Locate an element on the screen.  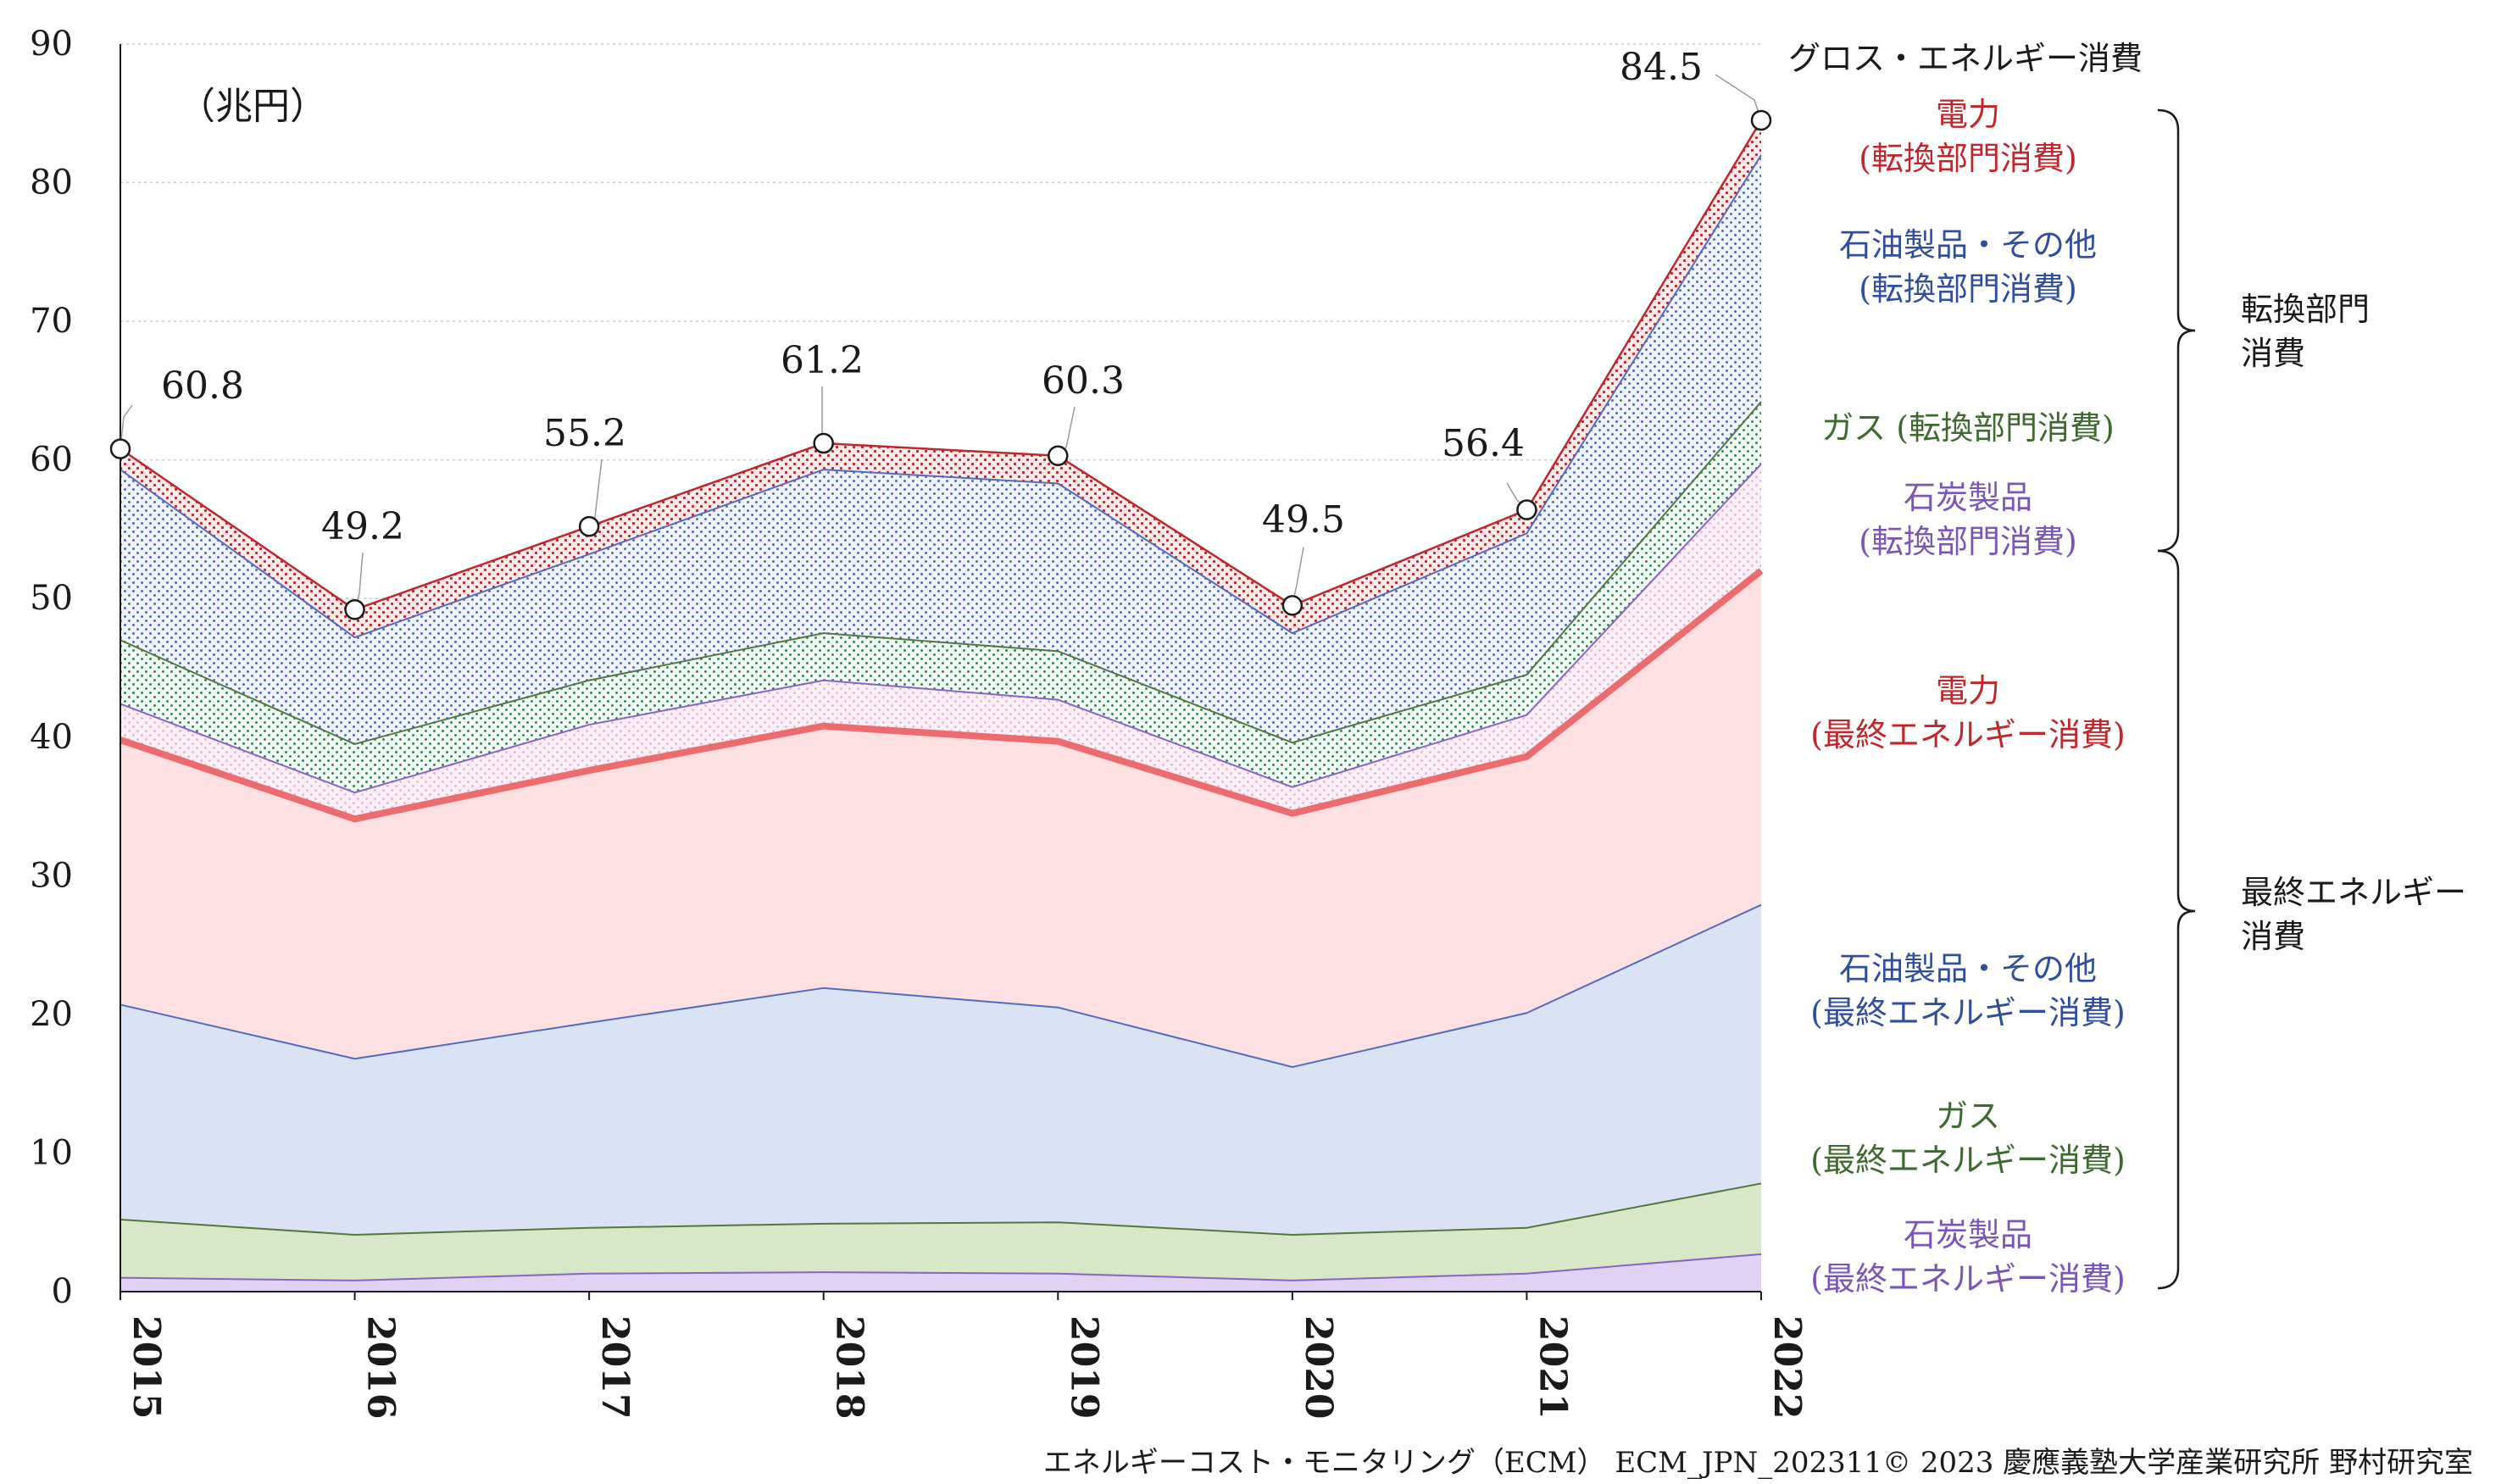
legend-label: グロス・エネルギー消費 is located at coordinates (1966, 59).